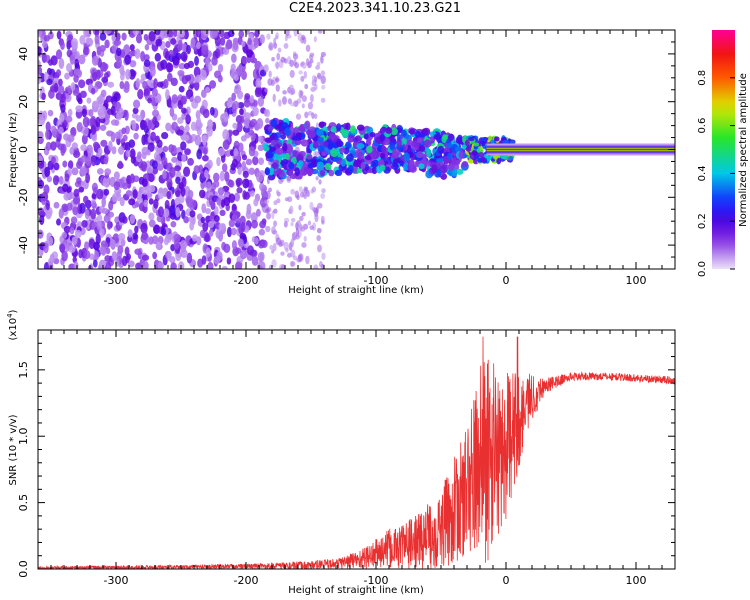 Image resolution: width=750 pixels, height=600 pixels. Describe the element at coordinates (13, 449) in the screenshot. I see `y-axis-label: SNR (10 * v/v)` at that location.